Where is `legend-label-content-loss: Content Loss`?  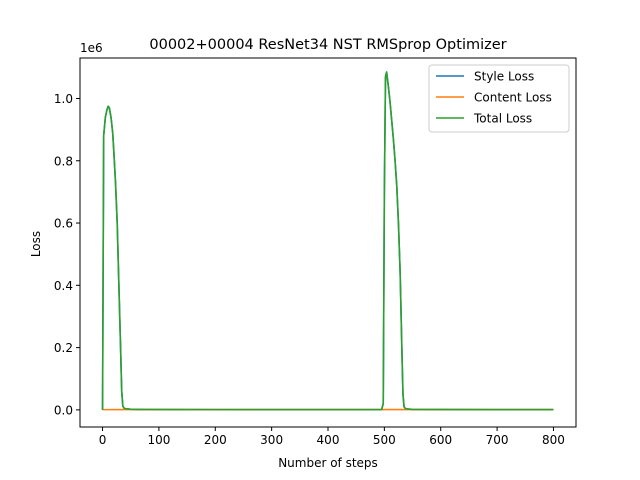
legend-label-content-loss: Content Loss is located at coordinates (513, 98).